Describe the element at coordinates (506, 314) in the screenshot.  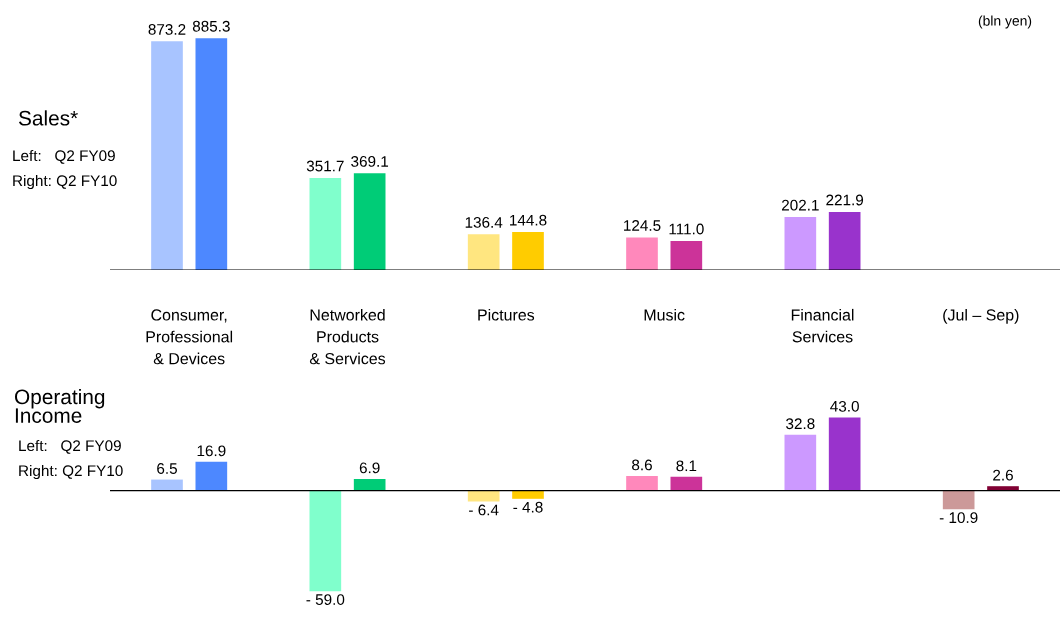
I see `x-tick-label: Pictures` at that location.